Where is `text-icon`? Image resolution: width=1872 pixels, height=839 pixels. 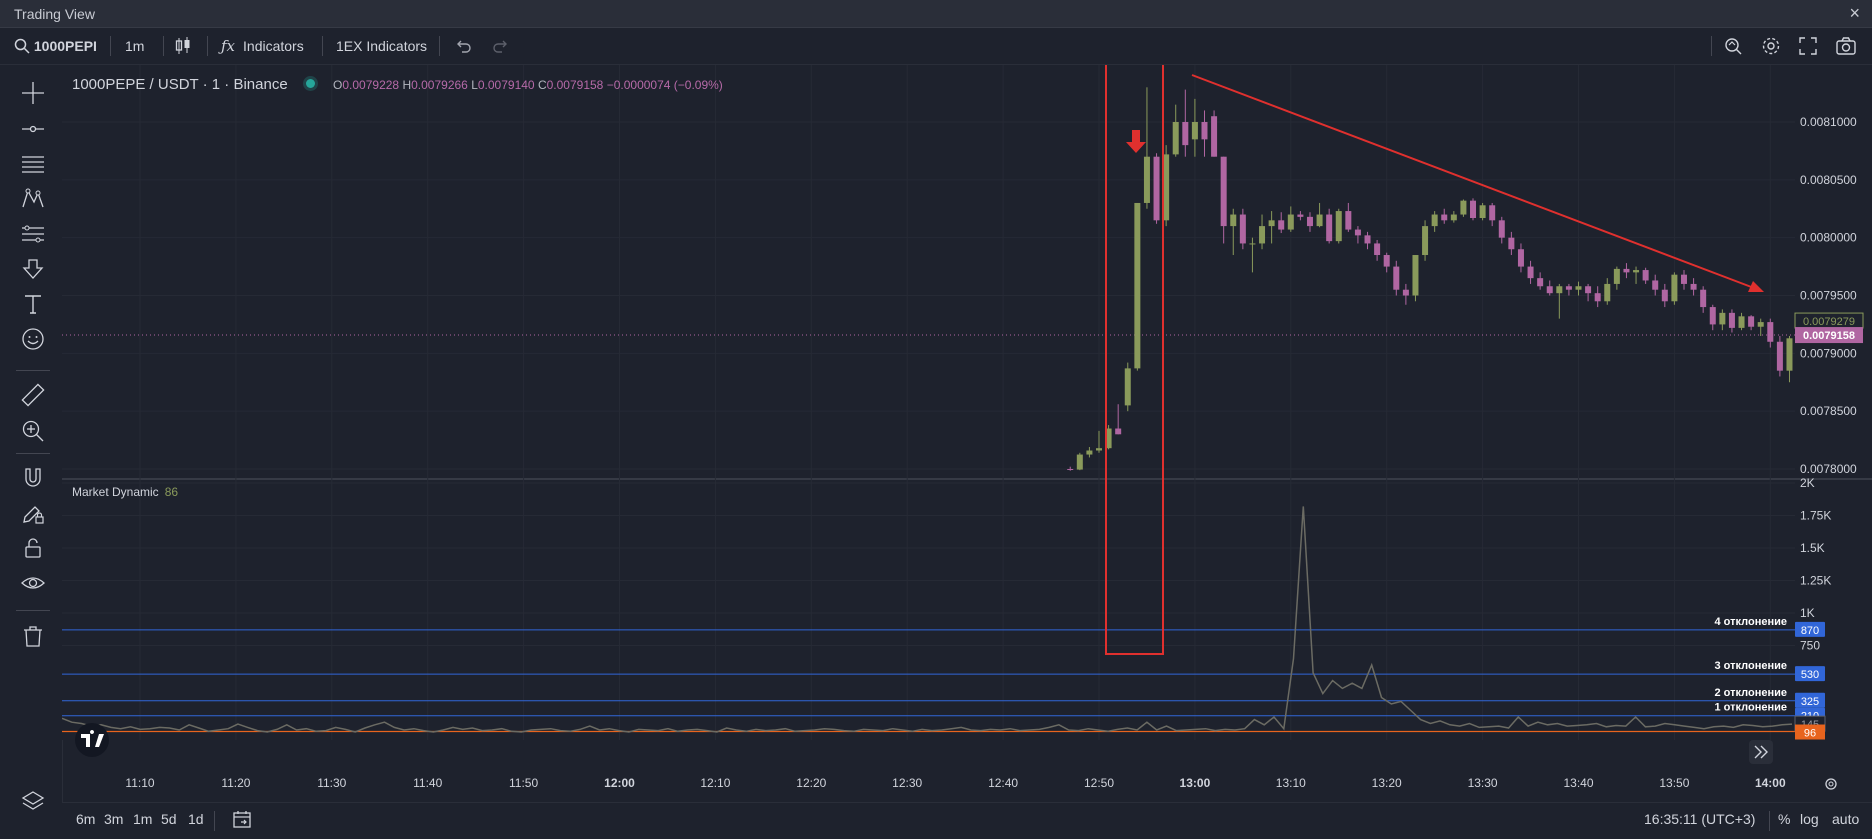 text-icon is located at coordinates (33, 304).